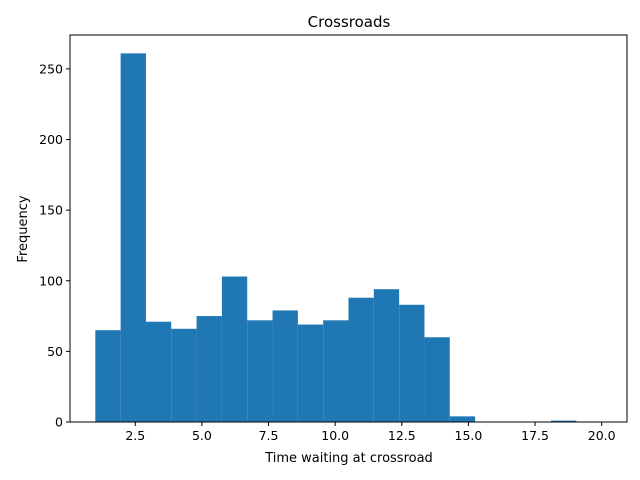 The image size is (640, 480). I want to click on chart-title: Crossroads, so click(349, 22).